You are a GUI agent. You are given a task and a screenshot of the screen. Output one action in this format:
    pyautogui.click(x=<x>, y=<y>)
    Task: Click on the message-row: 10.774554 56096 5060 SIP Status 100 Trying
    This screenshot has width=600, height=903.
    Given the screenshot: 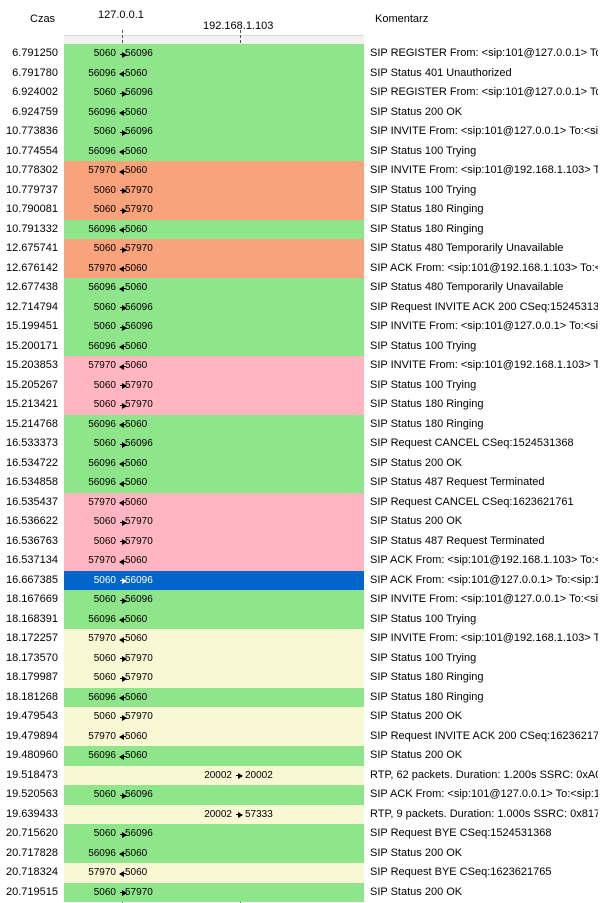 What is the action you would take?
    pyautogui.click(x=300, y=151)
    